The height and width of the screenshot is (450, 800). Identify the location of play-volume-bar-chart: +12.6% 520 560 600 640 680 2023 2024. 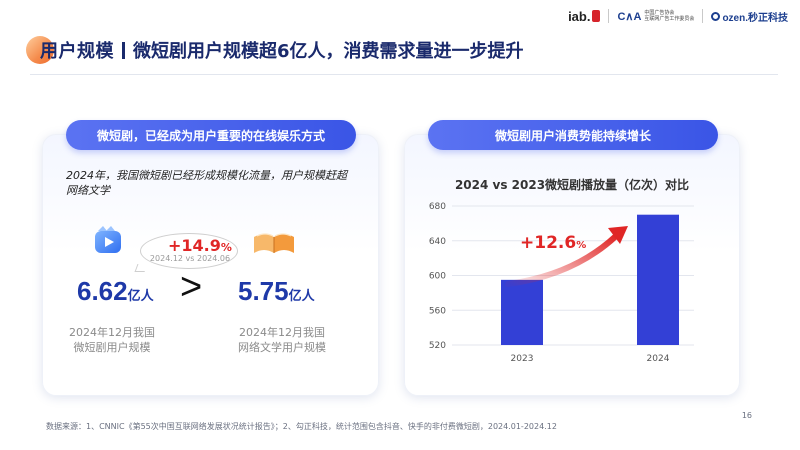
(561, 283).